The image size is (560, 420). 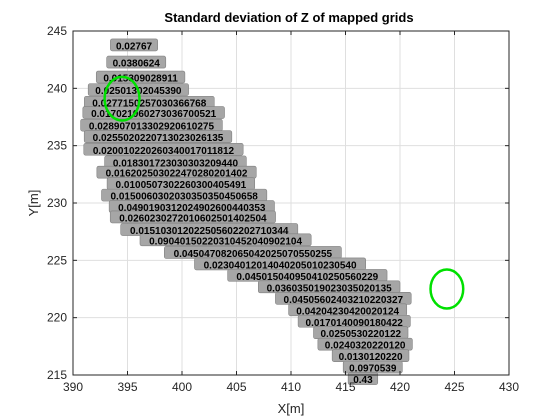 I want to click on value-label: 0.0490190312024902600440353, so click(x=192, y=208).